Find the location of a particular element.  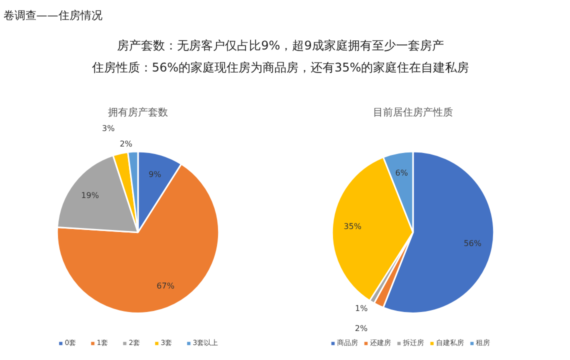

data-label: 1% is located at coordinates (361, 309).